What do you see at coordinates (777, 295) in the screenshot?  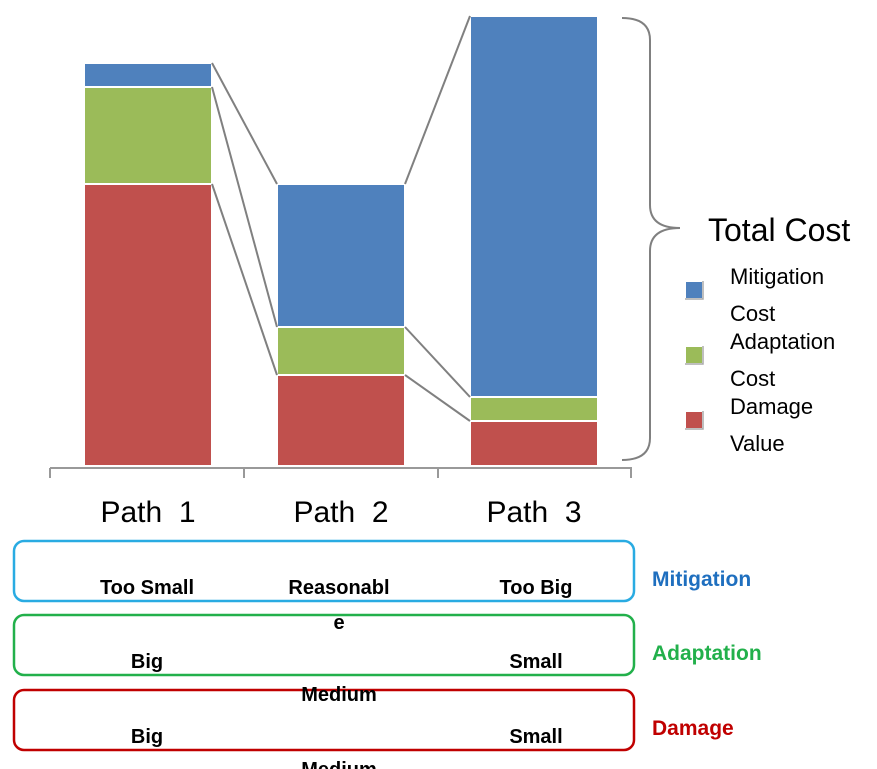 I see `legend-label: Mitigation Cost` at bounding box center [777, 295].